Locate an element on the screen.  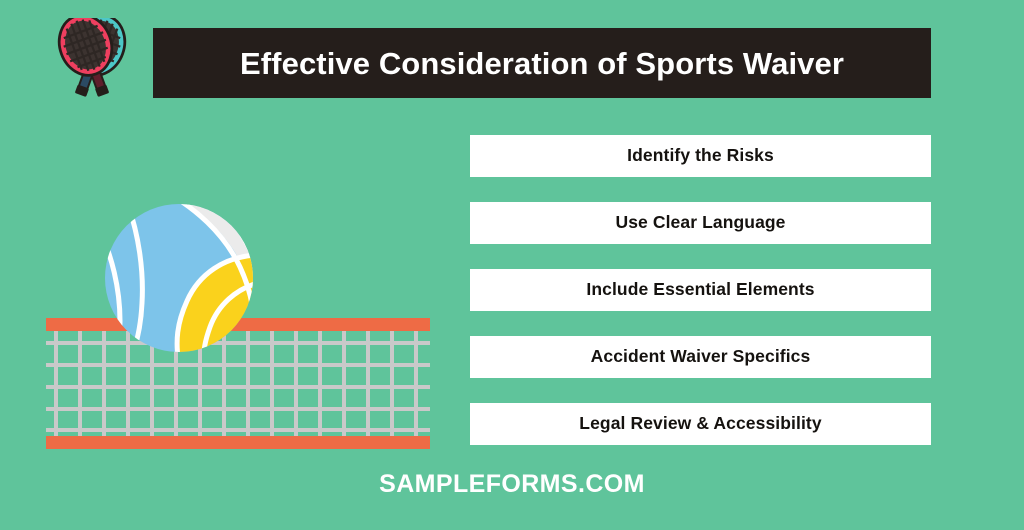
list-item-label: Legal Review & Accessibility is located at coordinates (700, 423).